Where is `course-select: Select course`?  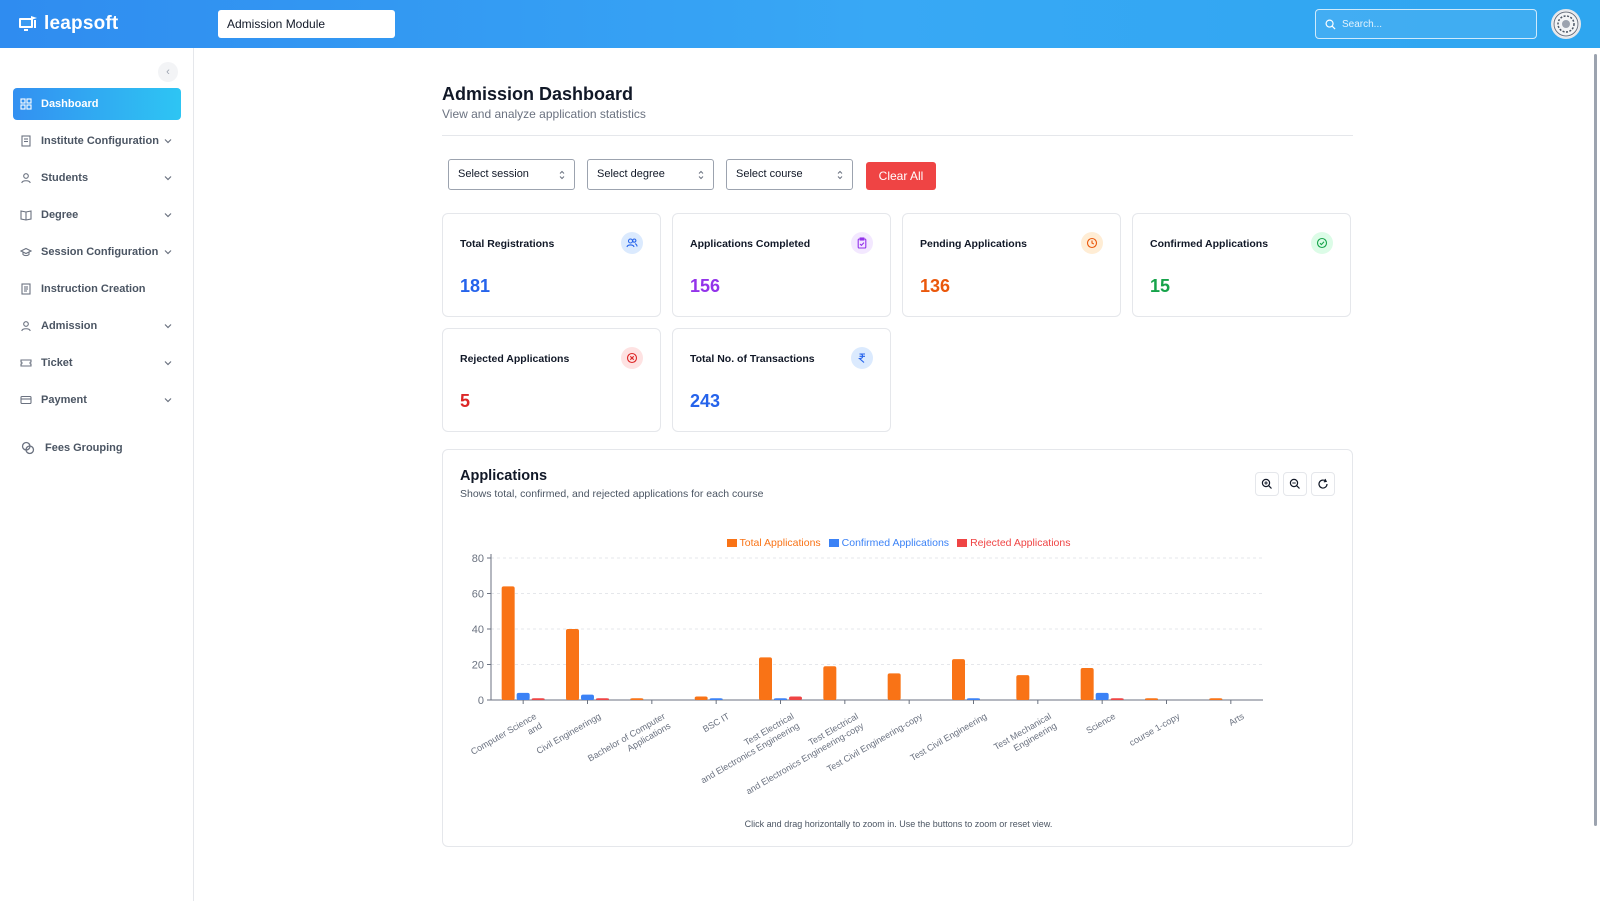 course-select: Select course is located at coordinates (789, 174).